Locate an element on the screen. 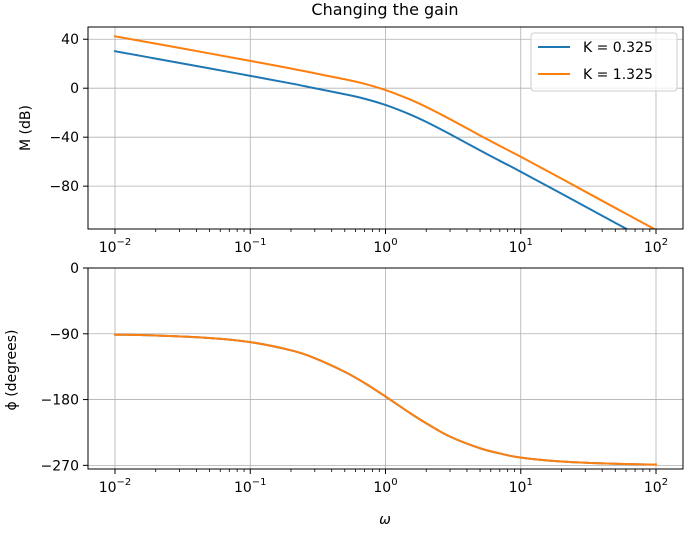 This screenshot has width=686, height=536. y-tick-label-40: −40 is located at coordinates (64, 138).